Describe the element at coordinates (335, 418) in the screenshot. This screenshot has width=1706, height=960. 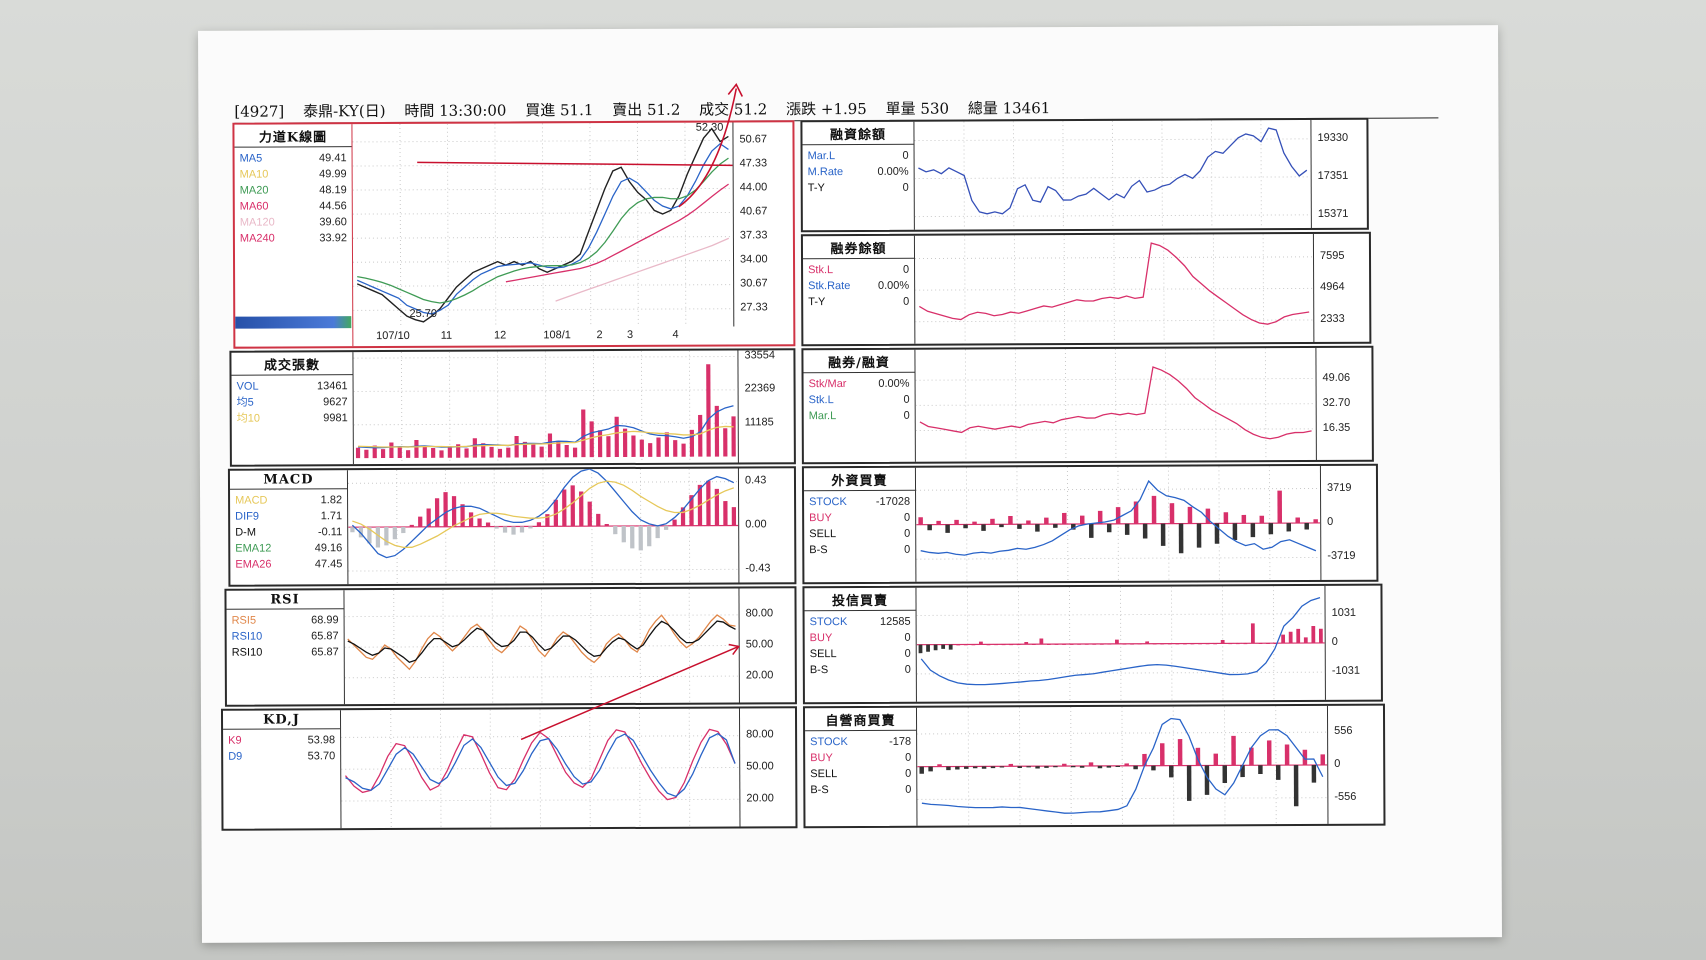
I see `volume-legend-value: 9981` at that location.